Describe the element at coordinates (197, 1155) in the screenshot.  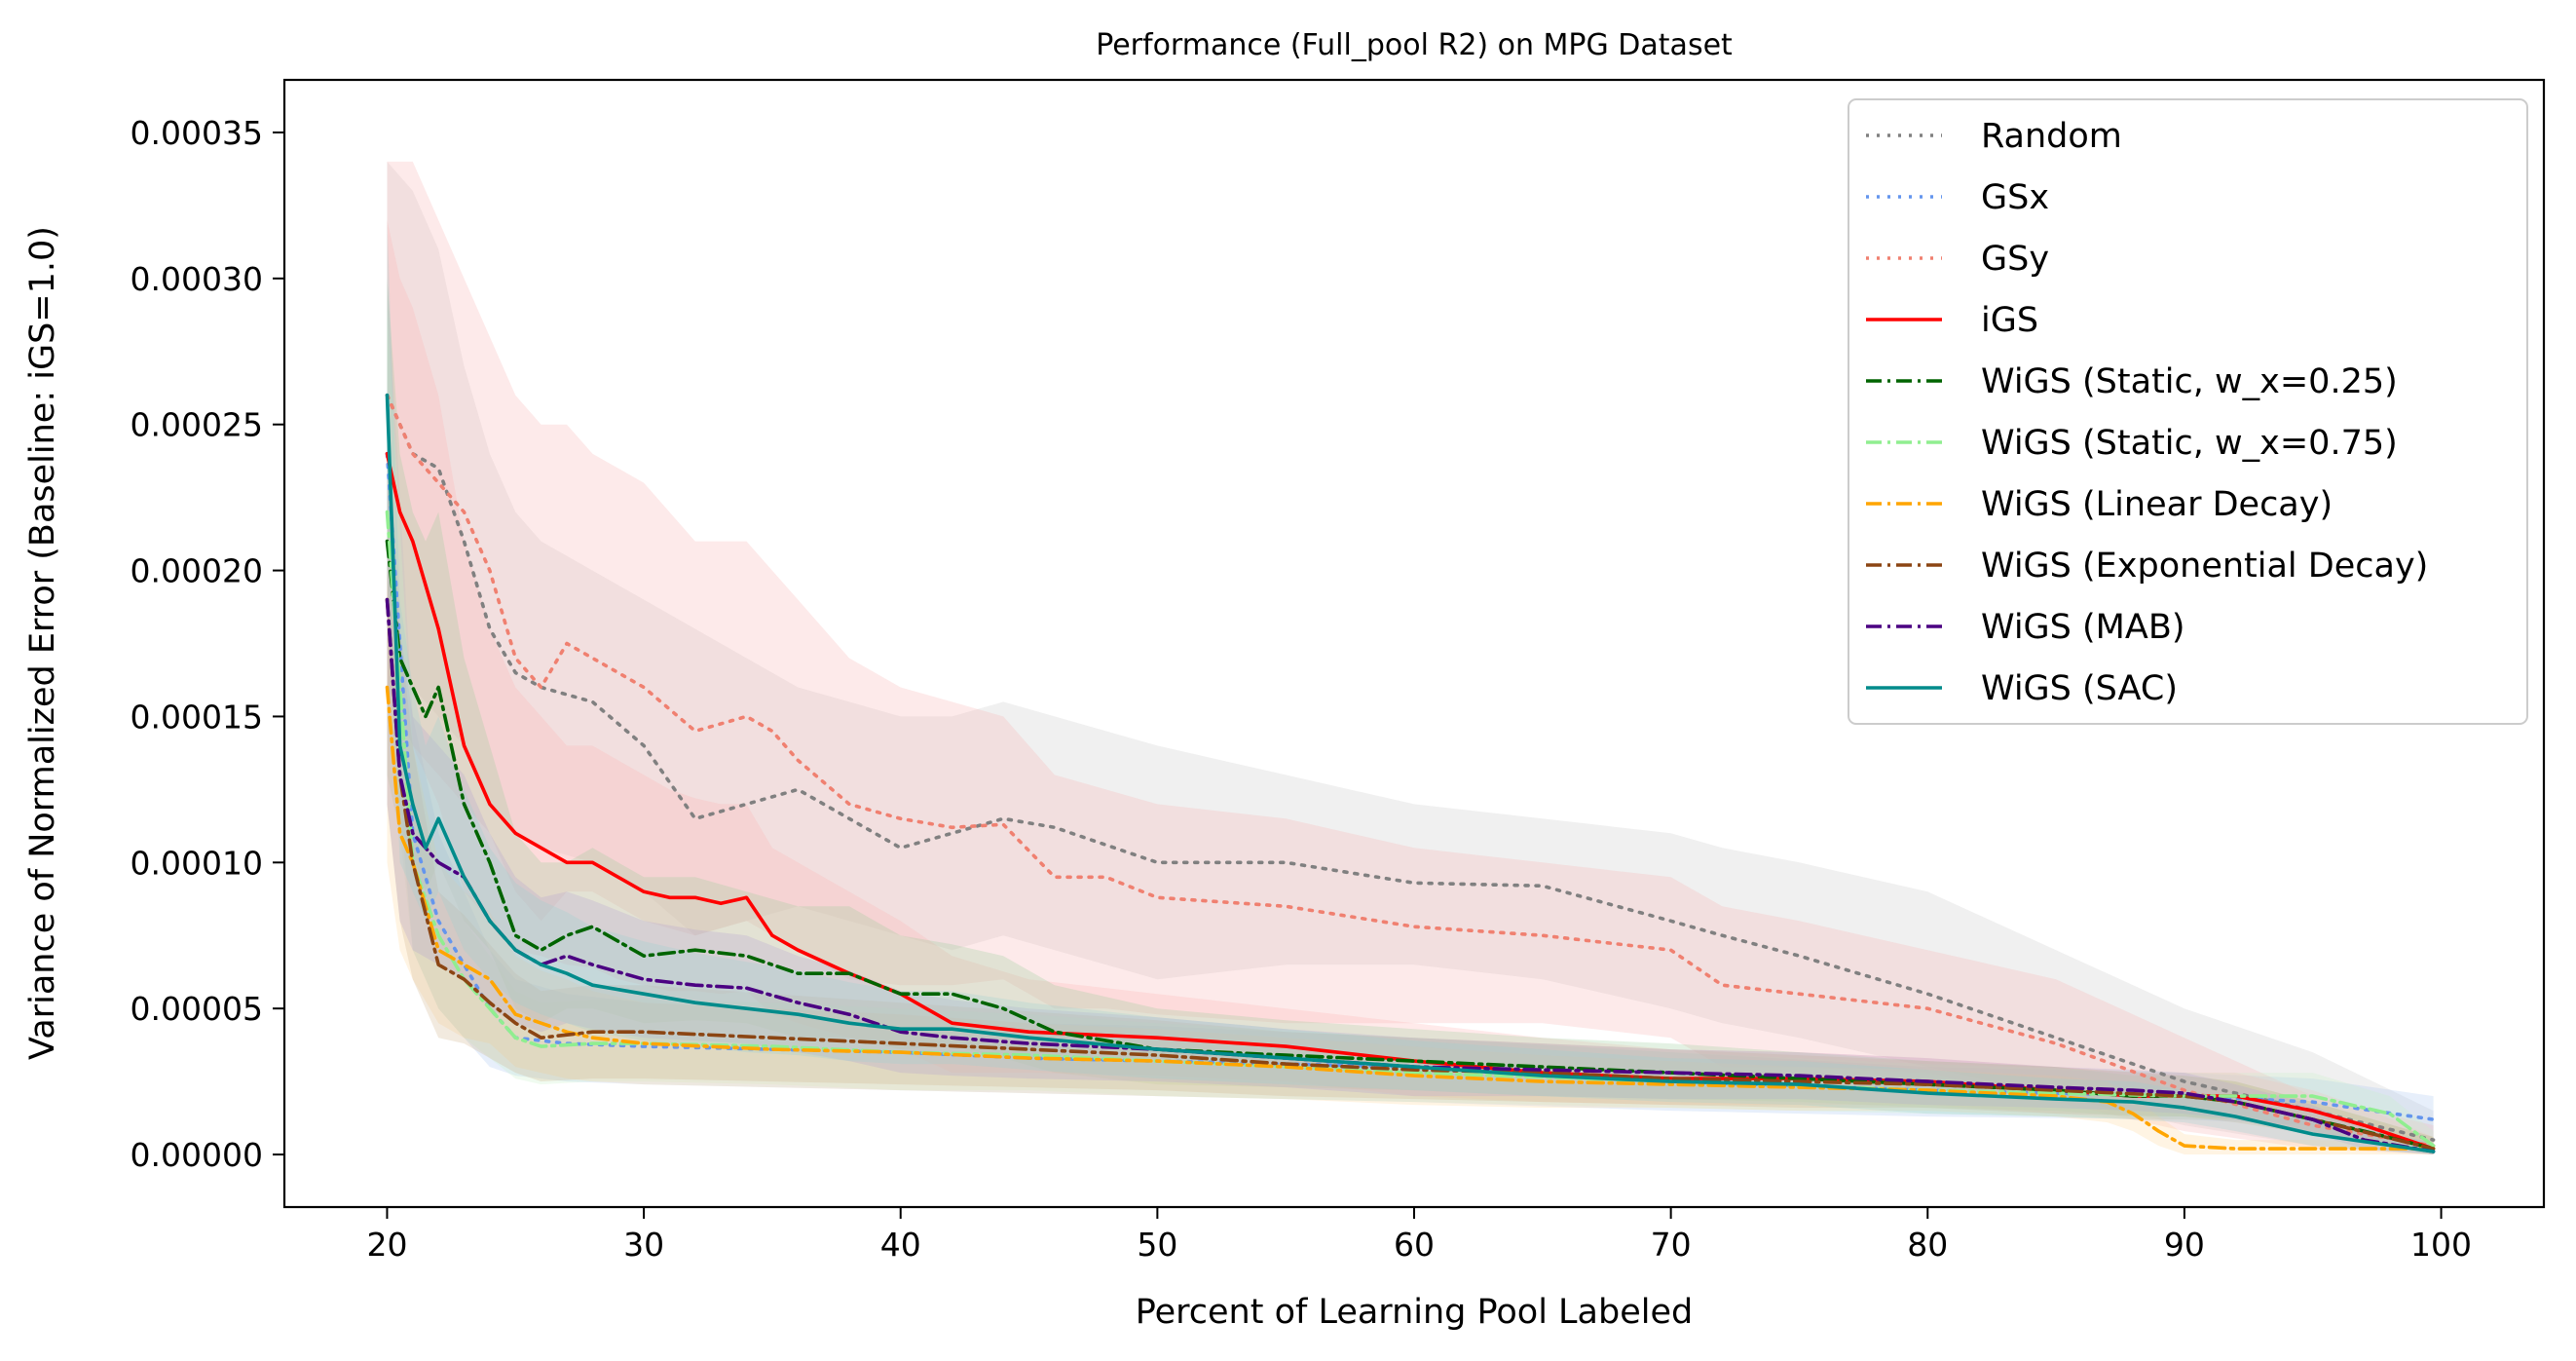
I see `y-tick-label: 0.00000` at that location.